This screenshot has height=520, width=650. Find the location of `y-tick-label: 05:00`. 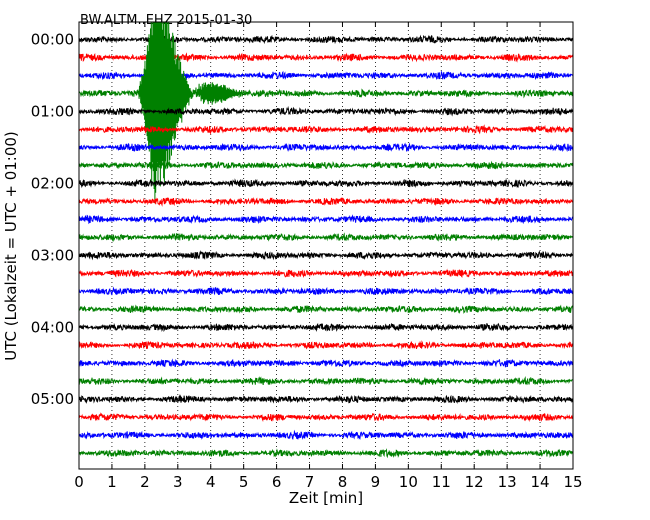

y-tick-label: 05:00 is located at coordinates (52, 399).